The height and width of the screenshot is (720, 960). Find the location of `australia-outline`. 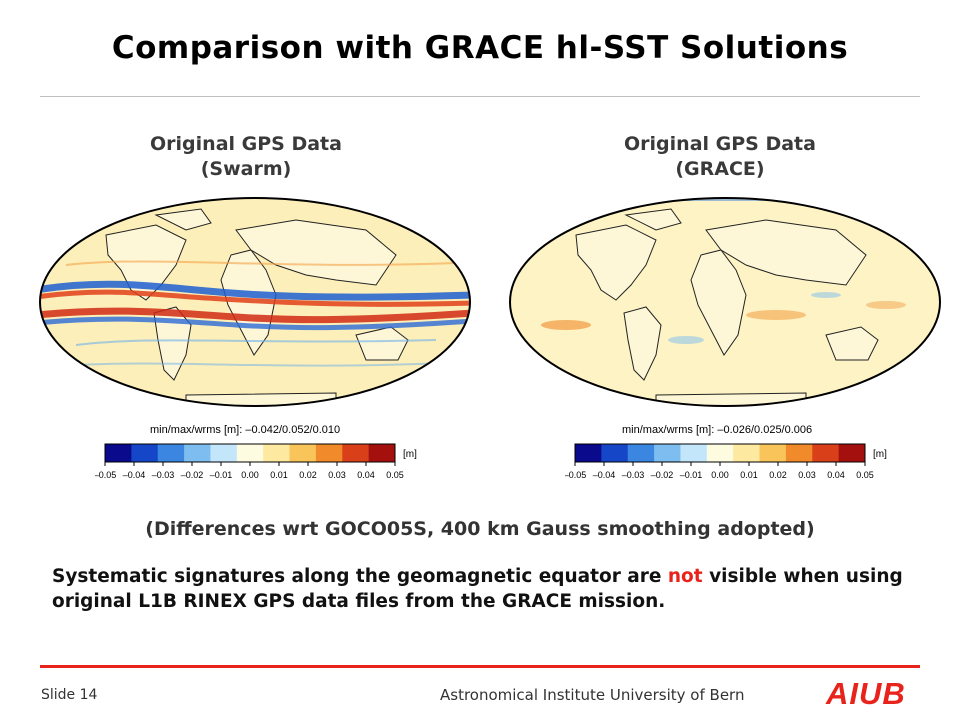

australia-outline is located at coordinates (852, 343).